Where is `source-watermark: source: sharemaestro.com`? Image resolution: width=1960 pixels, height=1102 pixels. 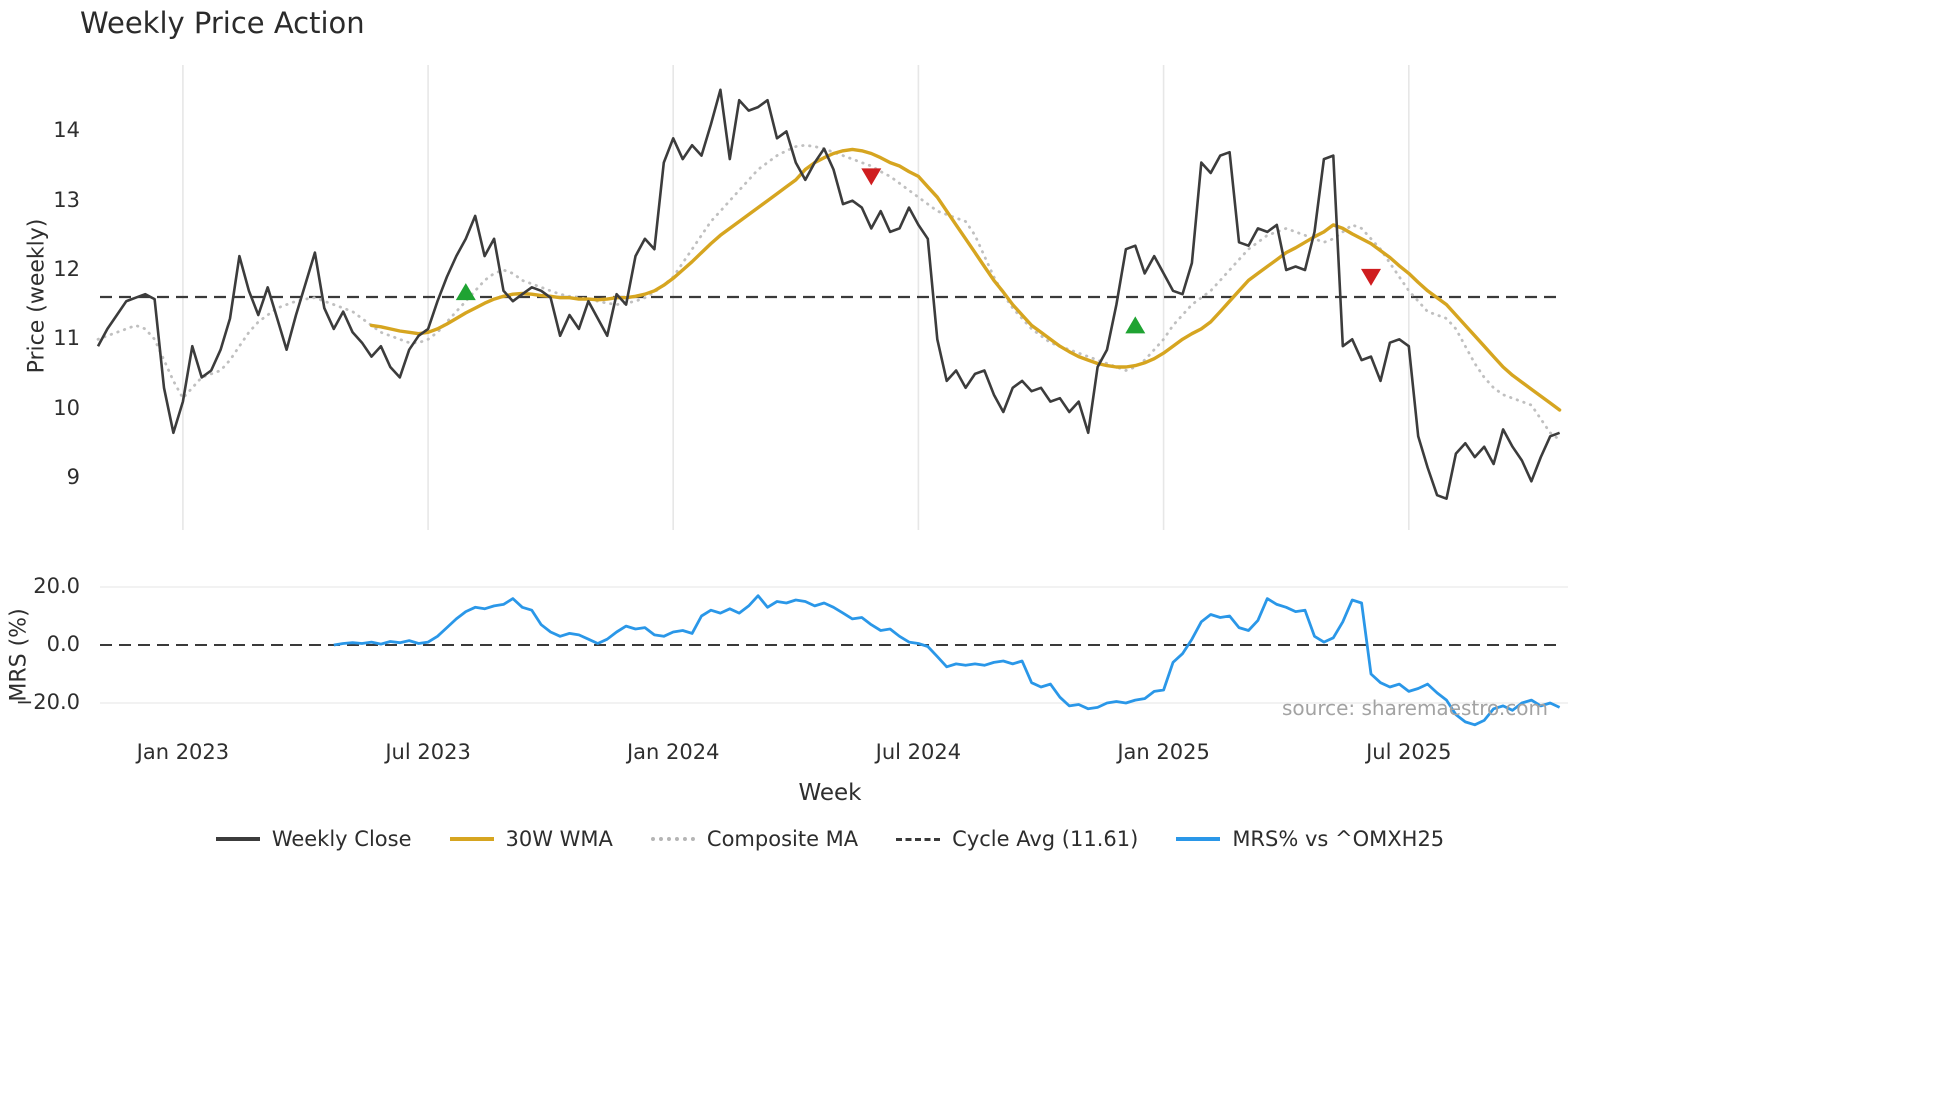 source-watermark: source: sharemaestro.com is located at coordinates (1415, 708).